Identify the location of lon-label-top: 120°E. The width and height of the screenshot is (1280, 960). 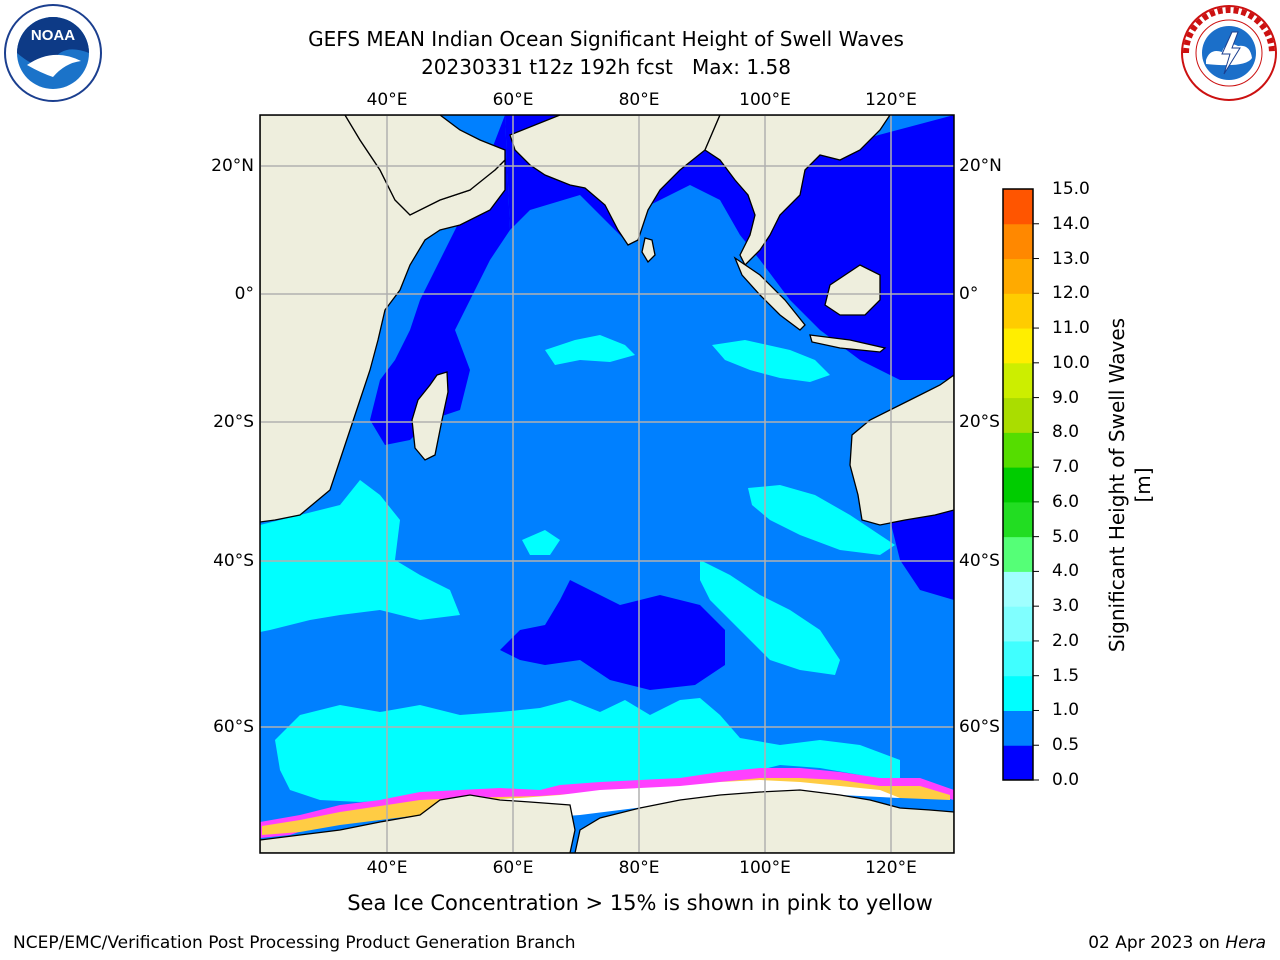
(891, 100).